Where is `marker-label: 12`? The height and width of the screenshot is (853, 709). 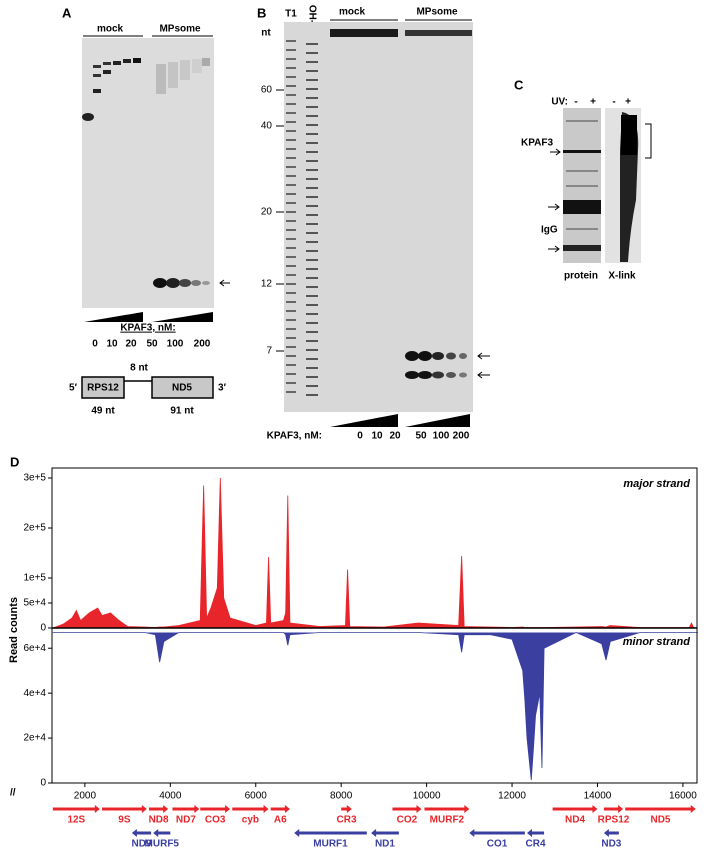 marker-label: 12 is located at coordinates (267, 284).